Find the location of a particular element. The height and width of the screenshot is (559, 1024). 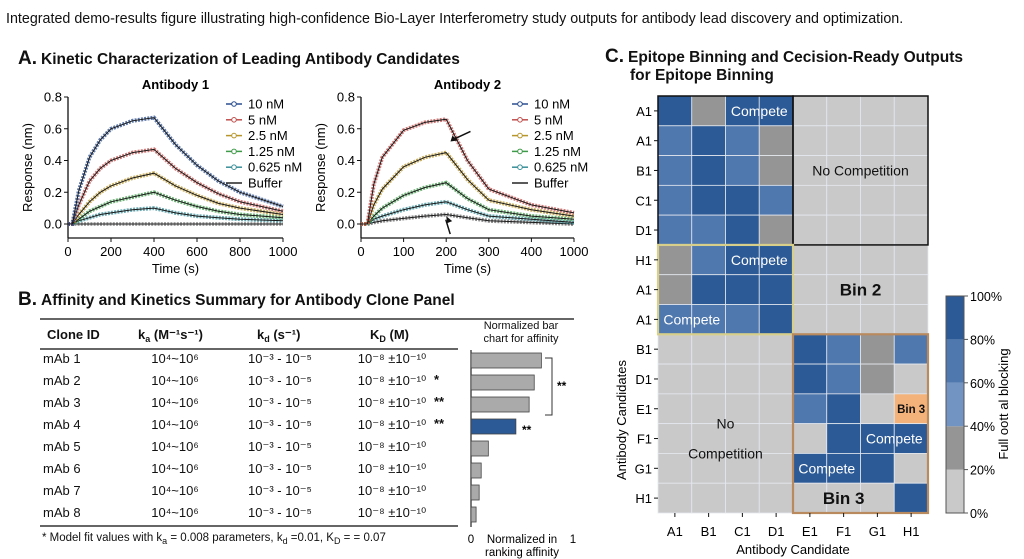

colorbar-tick-label: 80% is located at coordinates (982, 340).